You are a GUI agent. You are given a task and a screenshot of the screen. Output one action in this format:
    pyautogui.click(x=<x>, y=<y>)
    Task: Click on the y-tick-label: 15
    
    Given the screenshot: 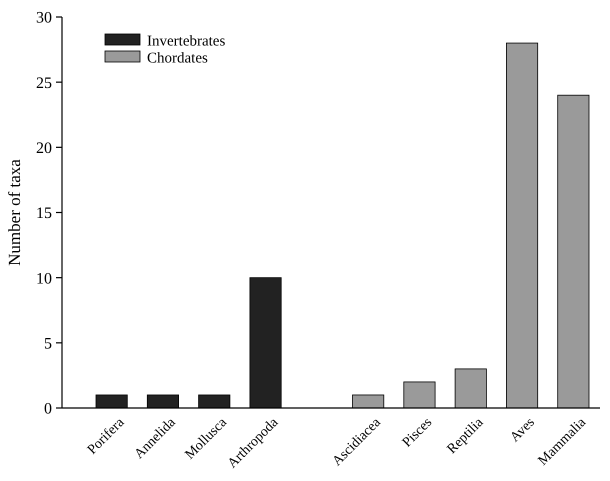 What is the action you would take?
    pyautogui.click(x=44, y=213)
    